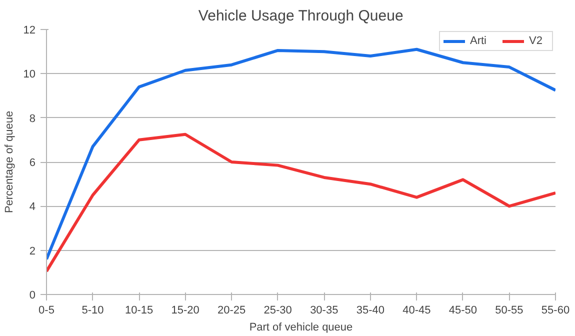  Describe the element at coordinates (301, 328) in the screenshot. I see `x-axis-title: Part of vehicle queue` at that location.